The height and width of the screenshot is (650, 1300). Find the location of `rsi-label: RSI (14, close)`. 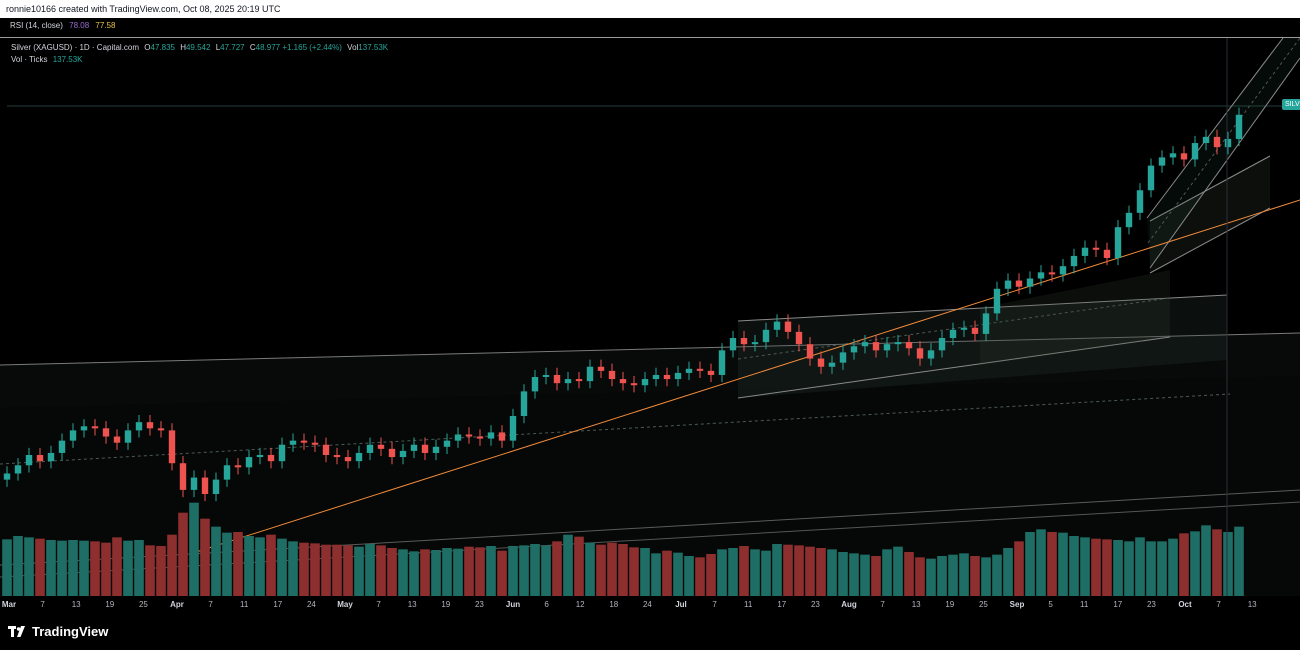

rsi-label: RSI (14, close) is located at coordinates (36, 25).